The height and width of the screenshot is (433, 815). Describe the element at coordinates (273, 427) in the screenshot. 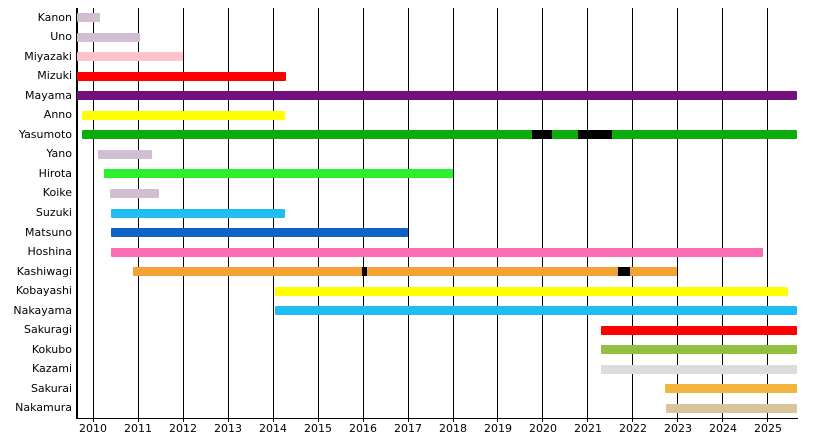

I see `x-tick-label: 2014` at that location.